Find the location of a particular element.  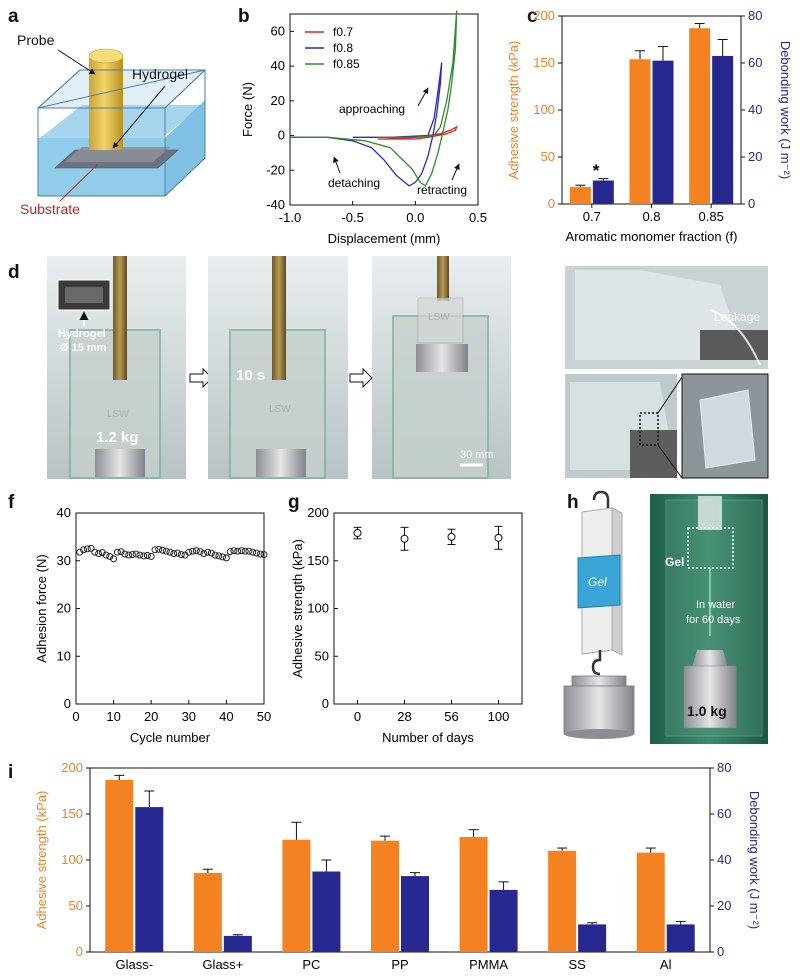

f-x-tick-label: 20 is located at coordinates (151, 716).